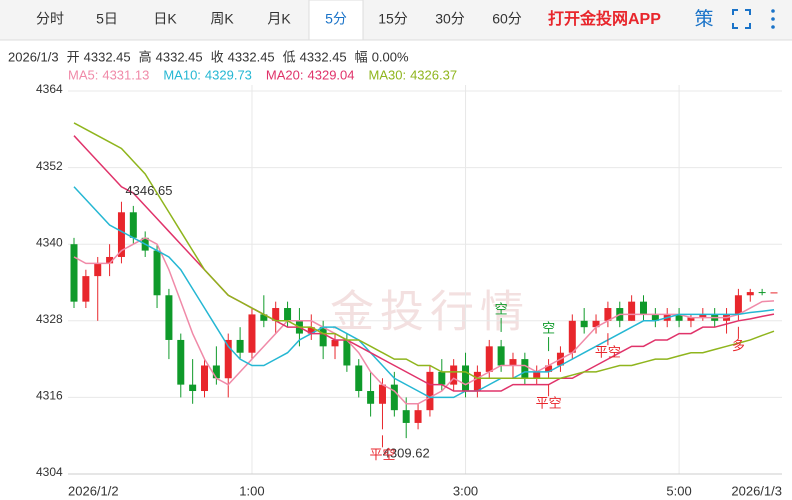 This screenshot has height=500, width=792. What do you see at coordinates (49, 166) in the screenshot?
I see `y-tick-label: 4352` at bounding box center [49, 166].